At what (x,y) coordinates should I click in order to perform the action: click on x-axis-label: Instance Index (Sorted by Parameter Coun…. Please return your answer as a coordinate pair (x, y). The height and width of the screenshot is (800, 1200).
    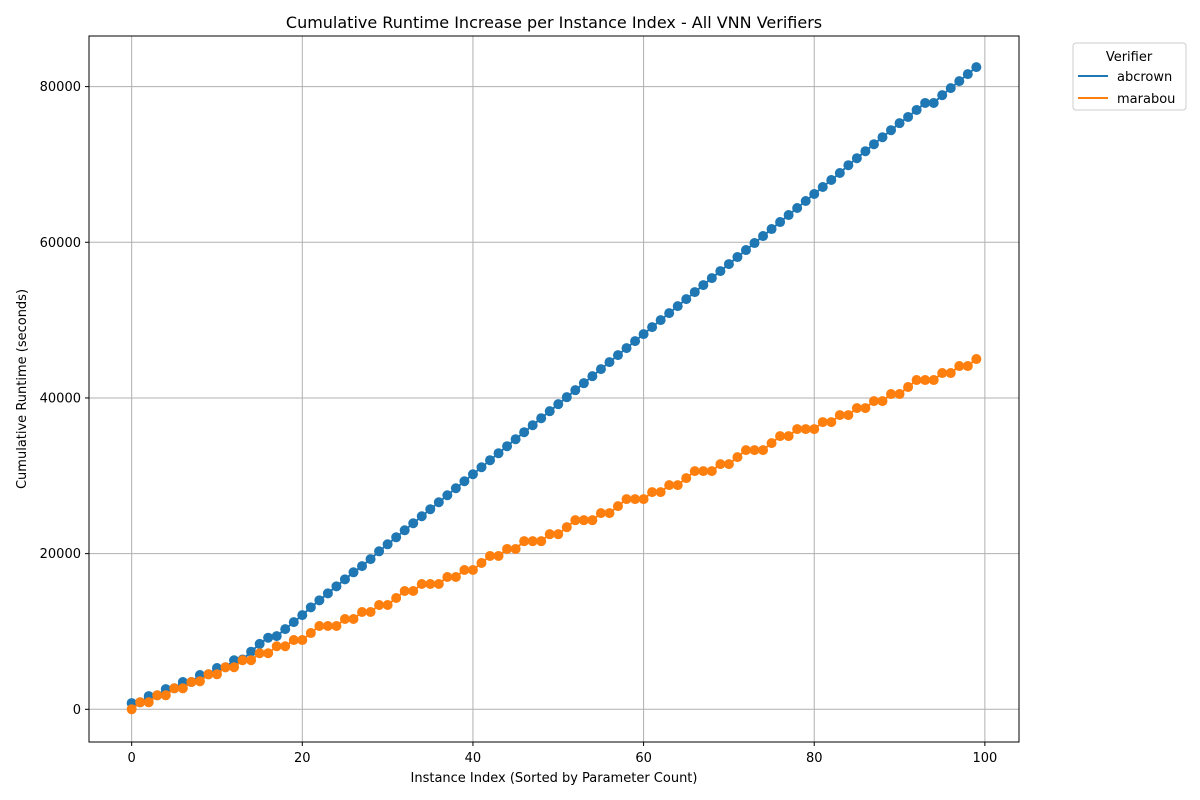
    Looking at the image, I should click on (554, 778).